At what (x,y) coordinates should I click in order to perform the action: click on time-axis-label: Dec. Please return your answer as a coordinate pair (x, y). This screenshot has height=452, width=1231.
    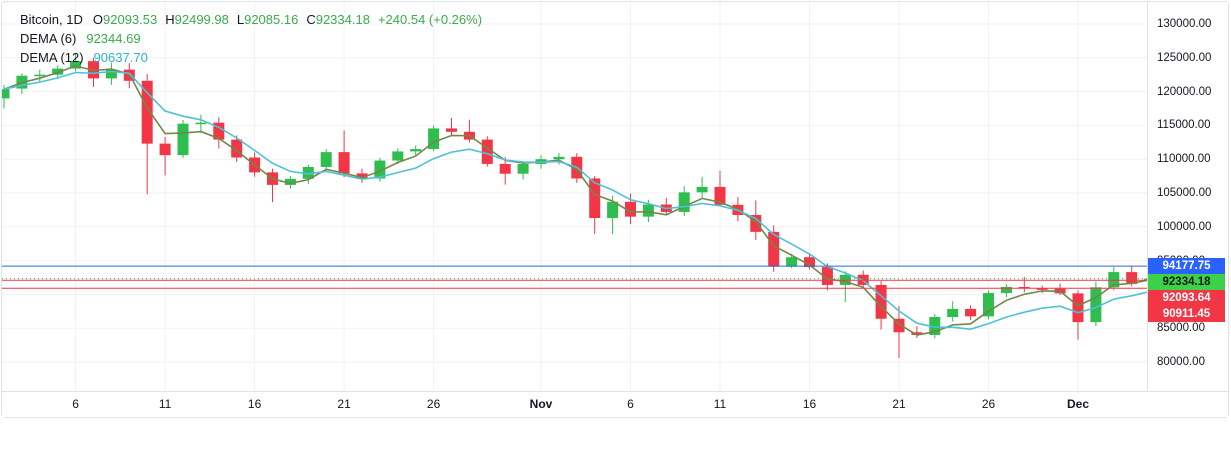
    Looking at the image, I should click on (1078, 404).